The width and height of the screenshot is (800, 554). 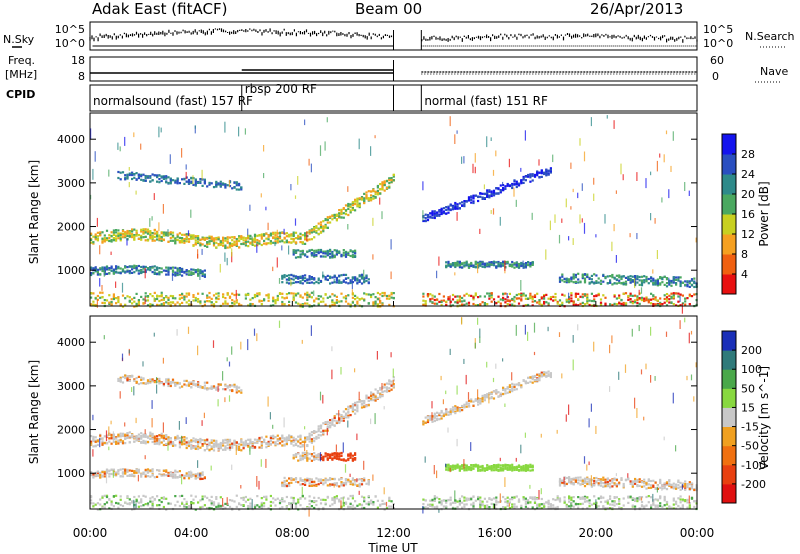 What do you see at coordinates (20, 94) in the screenshot?
I see `cpid-label: CPID` at bounding box center [20, 94].